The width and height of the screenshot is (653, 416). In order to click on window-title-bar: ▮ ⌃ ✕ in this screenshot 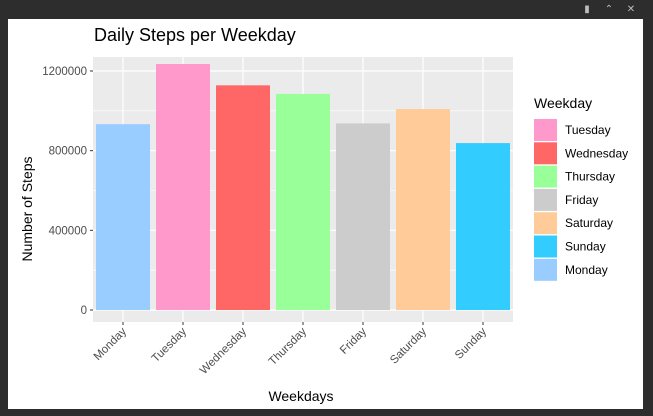, I will do `click(326, 9)`.